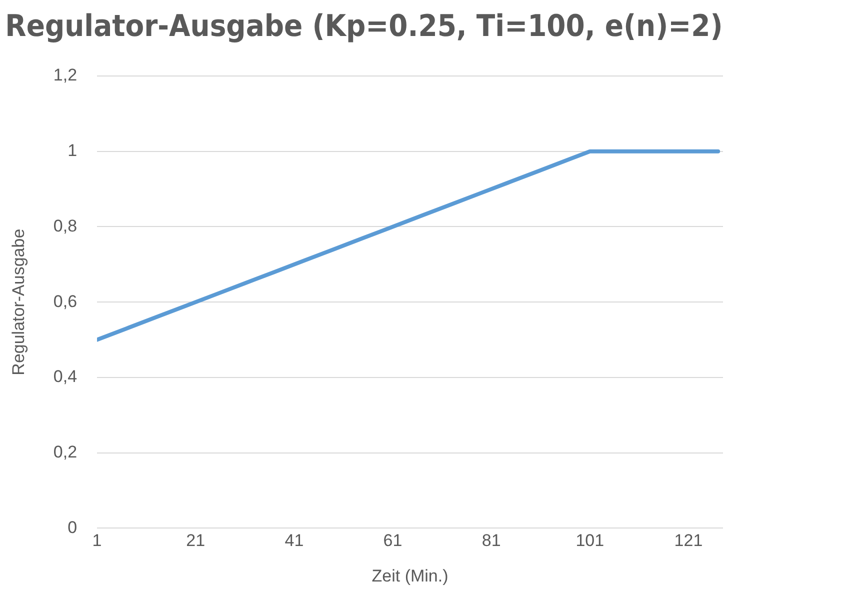 This screenshot has height=601, width=843. I want to click on y-tick-label: 0, so click(73, 527).